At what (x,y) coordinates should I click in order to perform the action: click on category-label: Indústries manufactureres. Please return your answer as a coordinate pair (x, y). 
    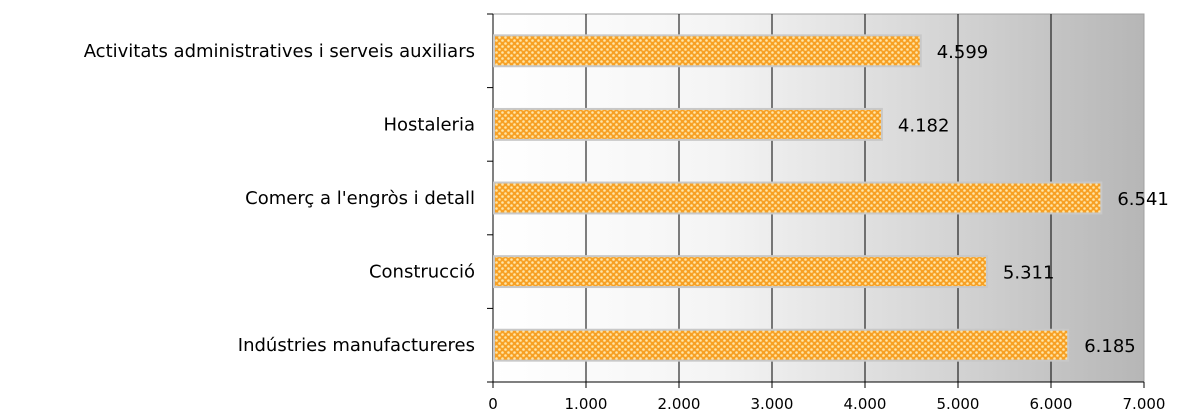
    Looking at the image, I should click on (356, 345).